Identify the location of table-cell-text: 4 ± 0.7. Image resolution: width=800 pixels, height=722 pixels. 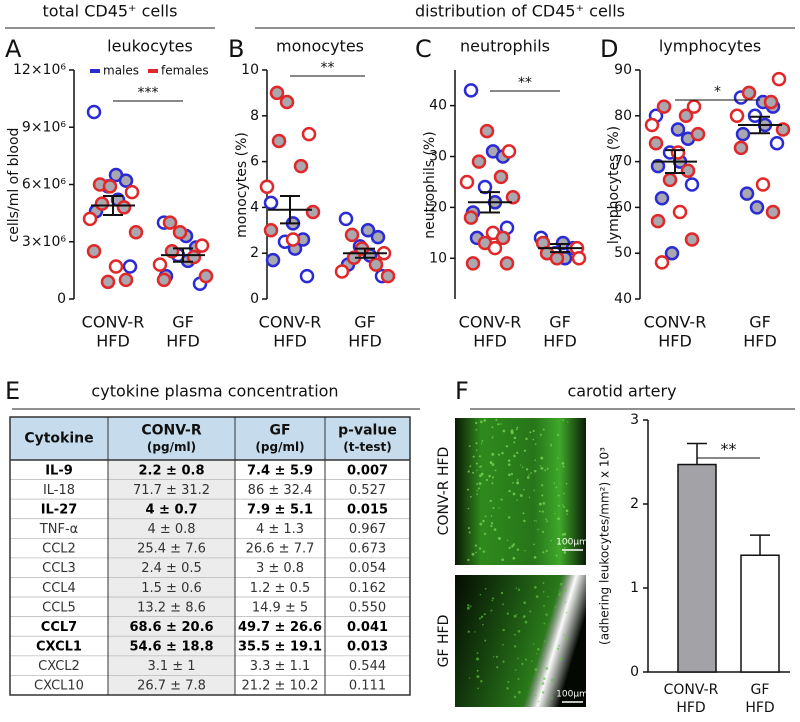
(171, 509).